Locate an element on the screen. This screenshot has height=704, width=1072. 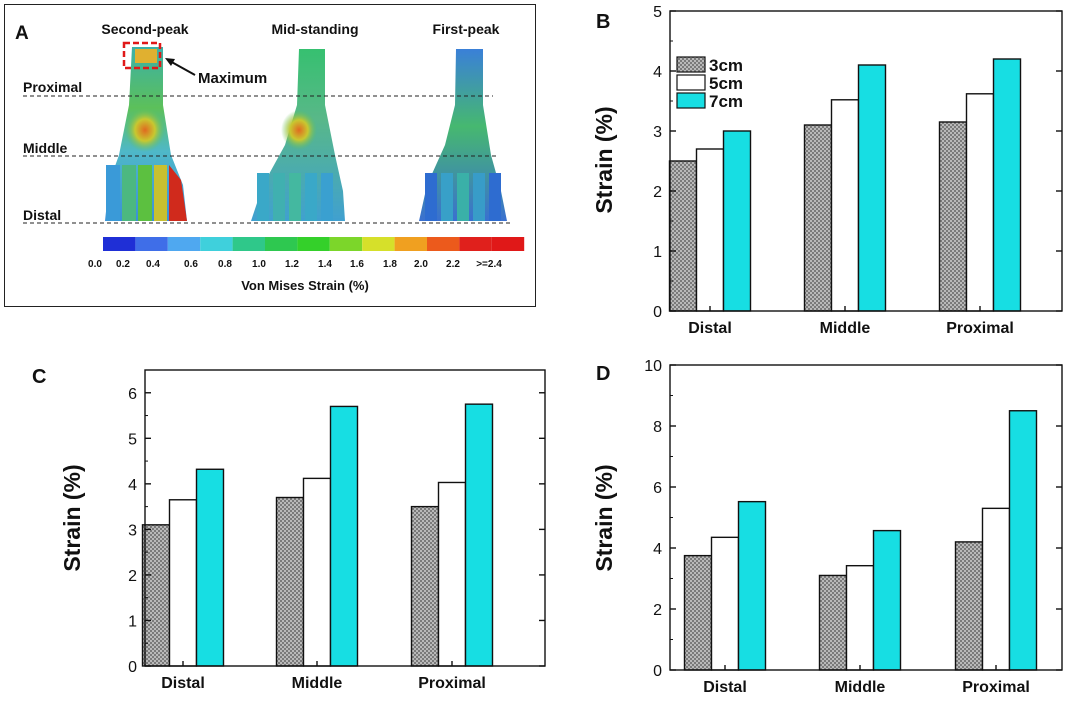
colorbar-tick-label: 2.2 is located at coordinates (453, 264).